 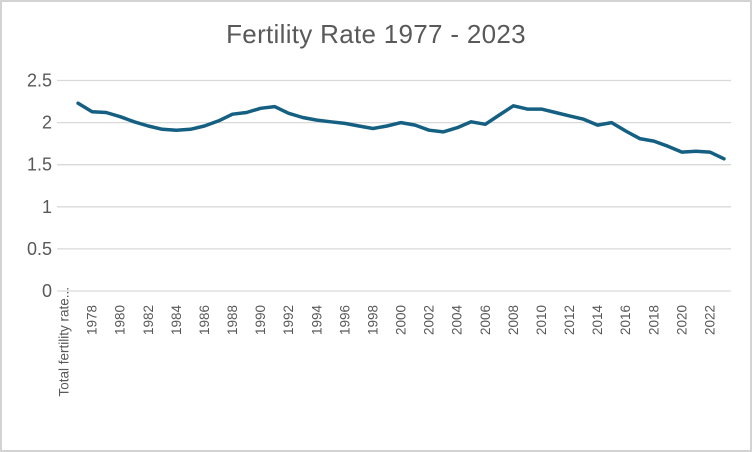 What do you see at coordinates (39, 249) in the screenshot?
I see `y-axis-tick-label: 0.5` at bounding box center [39, 249].